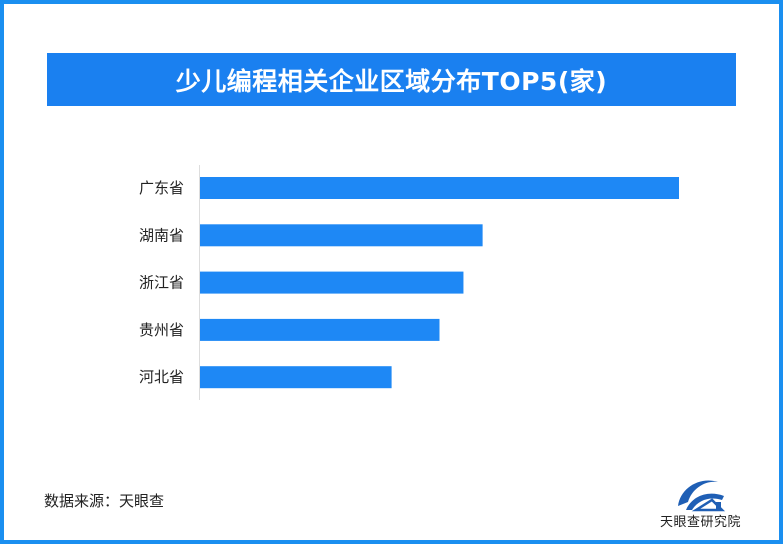  What do you see at coordinates (104, 501) in the screenshot?
I see `data-source: 数据来源：天眼查` at bounding box center [104, 501].